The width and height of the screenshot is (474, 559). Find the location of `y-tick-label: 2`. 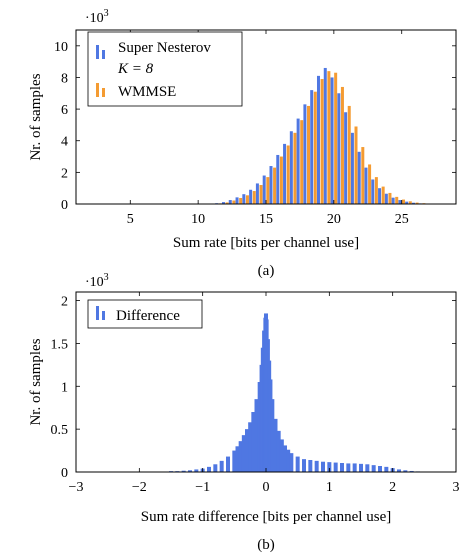

y-tick-label: 2 is located at coordinates (64, 173).